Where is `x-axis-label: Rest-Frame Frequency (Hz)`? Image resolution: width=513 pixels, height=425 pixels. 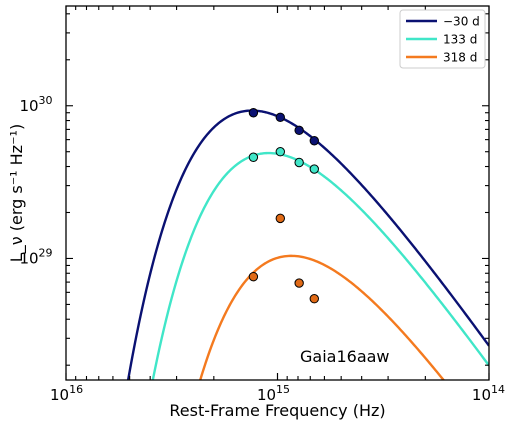
x-axis-label: Rest-Frame Frequency (Hz) is located at coordinates (277, 410).